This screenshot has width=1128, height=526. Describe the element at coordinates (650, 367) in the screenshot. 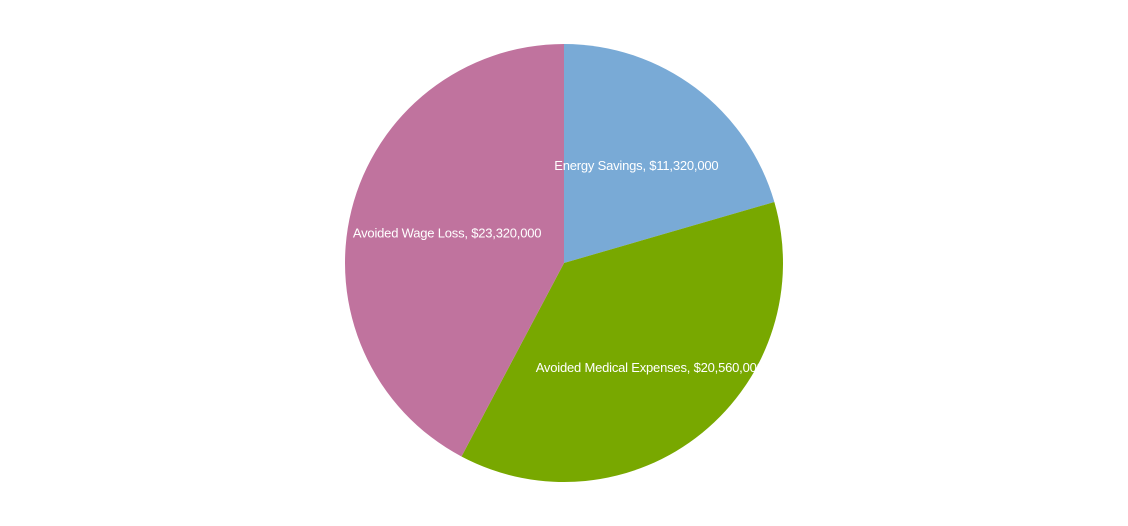

I see `pie-label-avoided-medical-expenses: Avoided Medical Expenses, $20,560,000` at that location.